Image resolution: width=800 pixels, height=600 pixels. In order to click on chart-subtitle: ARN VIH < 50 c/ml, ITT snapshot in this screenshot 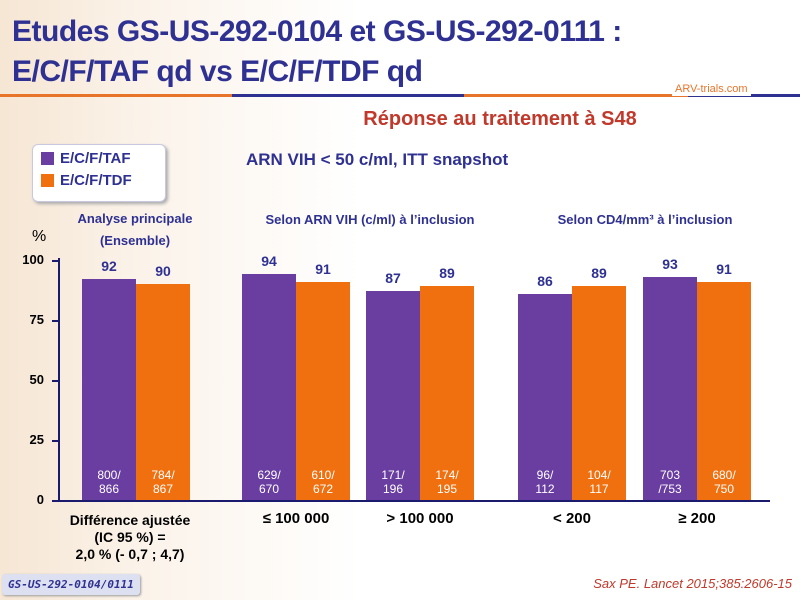, I will do `click(377, 159)`.